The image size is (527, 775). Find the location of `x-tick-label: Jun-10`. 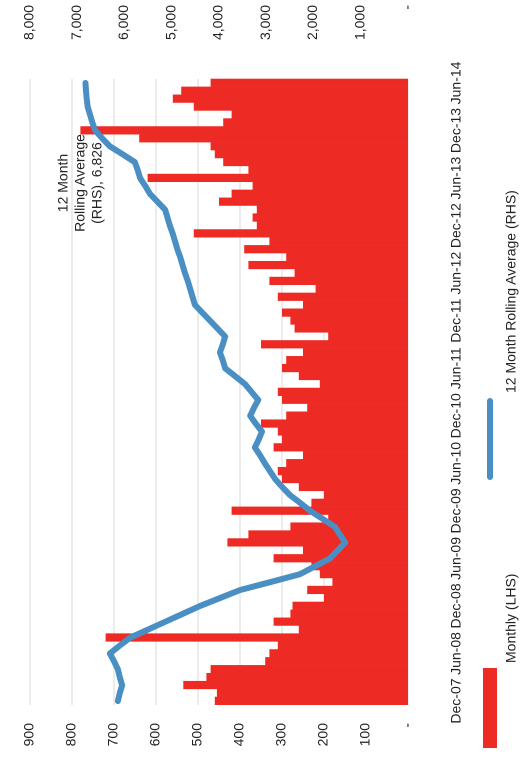

x-tick-label: Jun-10 is located at coordinates (456, 463).